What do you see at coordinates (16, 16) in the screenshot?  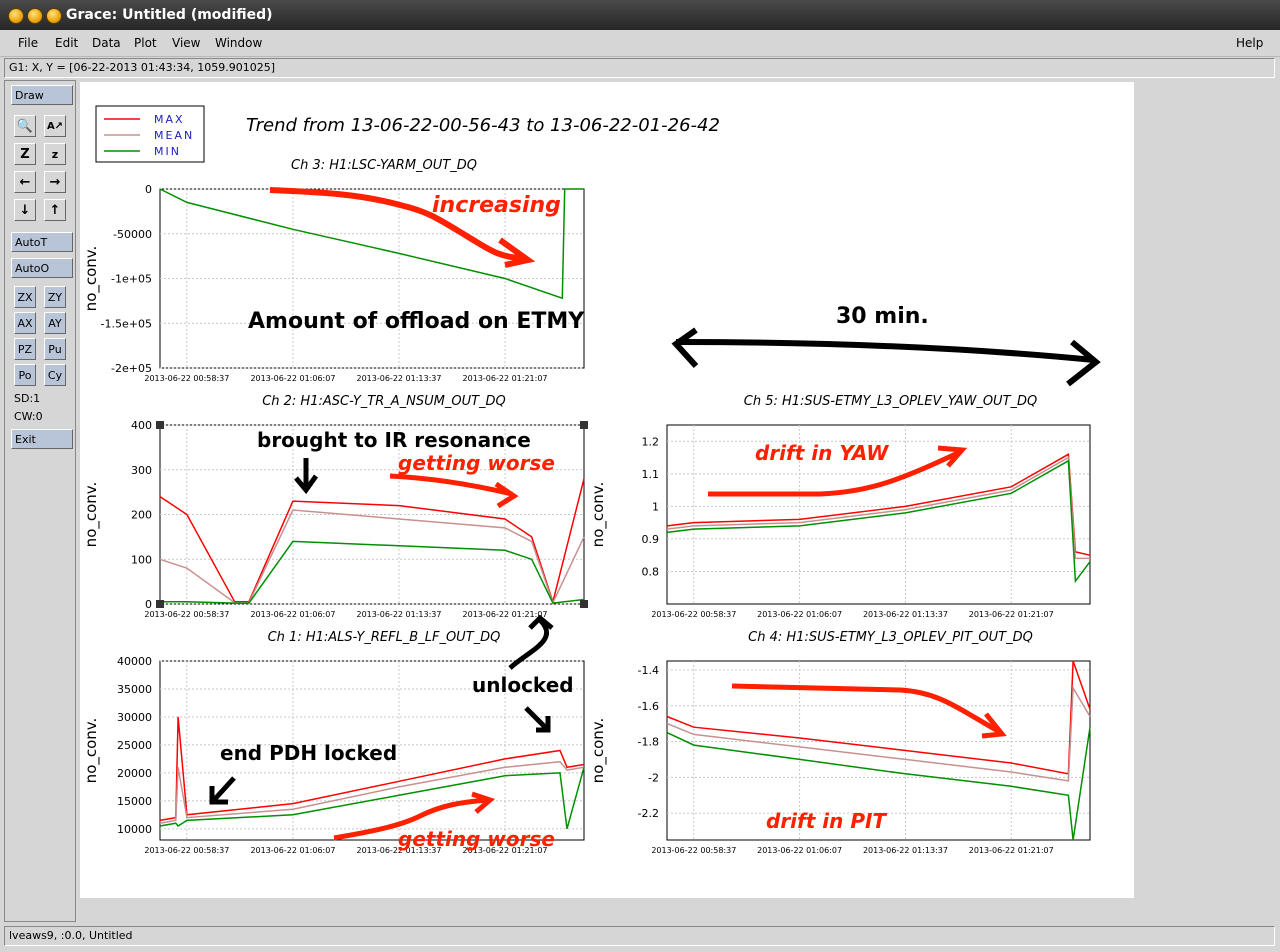 I see `close-window-icon` at bounding box center [16, 16].